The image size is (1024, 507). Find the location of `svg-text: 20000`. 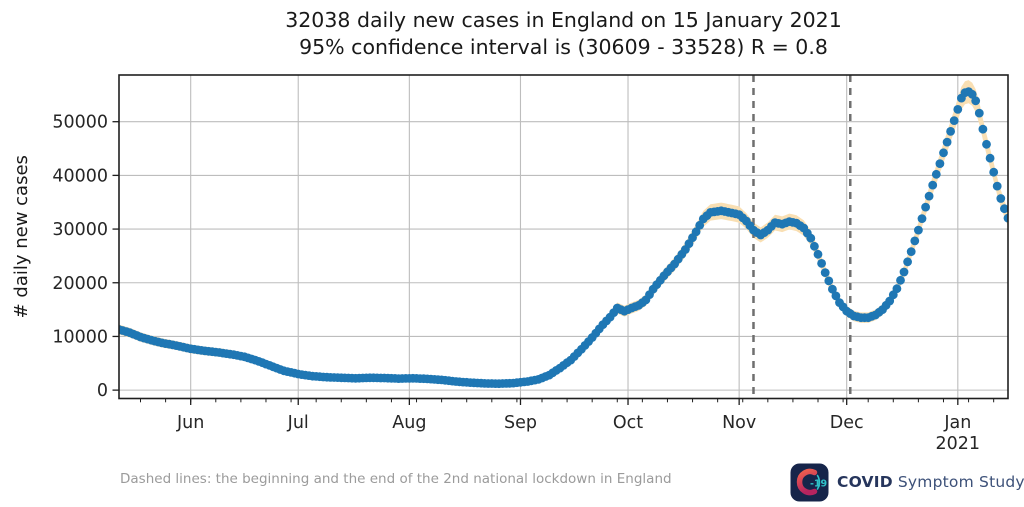

svg-text: 20000 is located at coordinates (80, 284).